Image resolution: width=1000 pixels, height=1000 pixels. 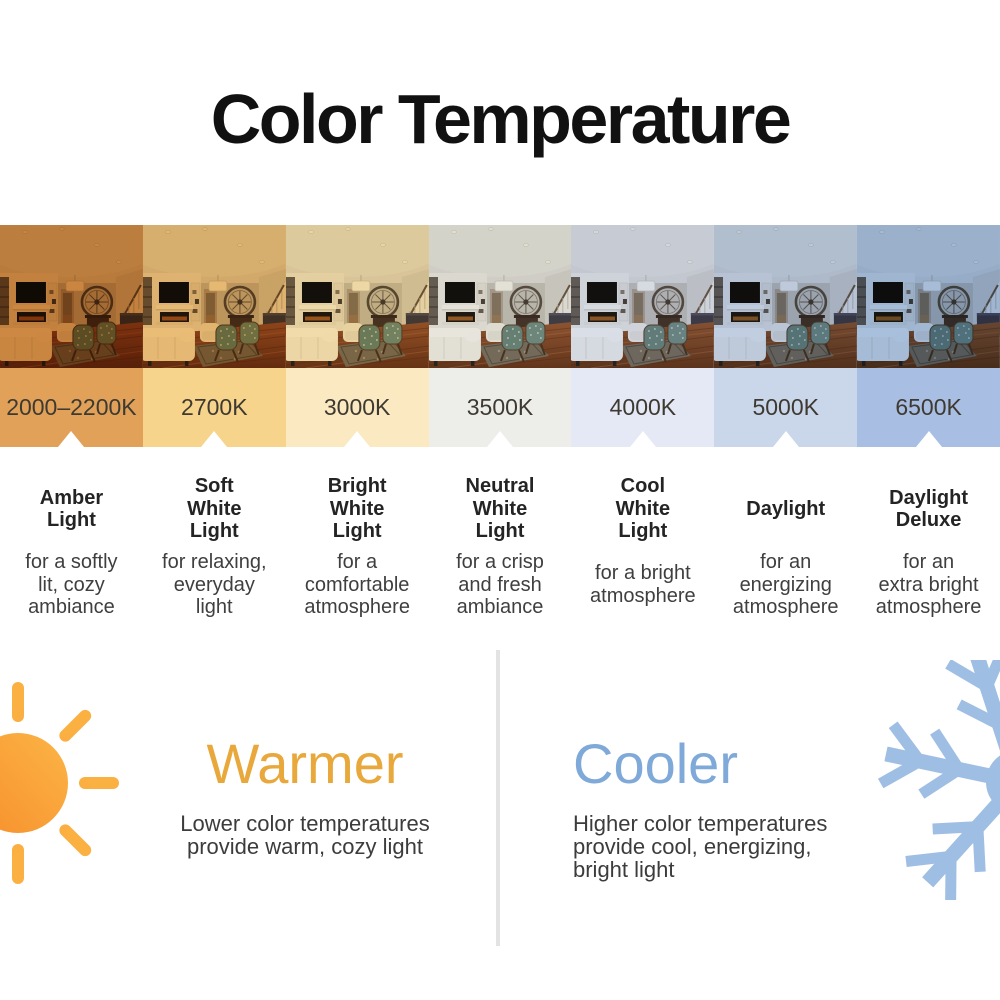 What do you see at coordinates (655, 763) in the screenshot?
I see `cooler-heading: Cooler` at bounding box center [655, 763].